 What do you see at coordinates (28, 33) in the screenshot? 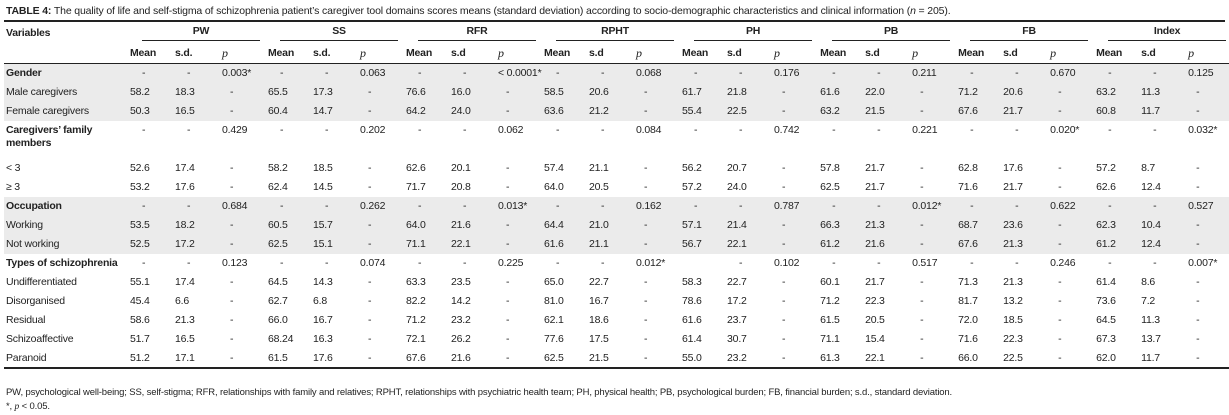
I see `variables-header: Variables` at bounding box center [28, 33].